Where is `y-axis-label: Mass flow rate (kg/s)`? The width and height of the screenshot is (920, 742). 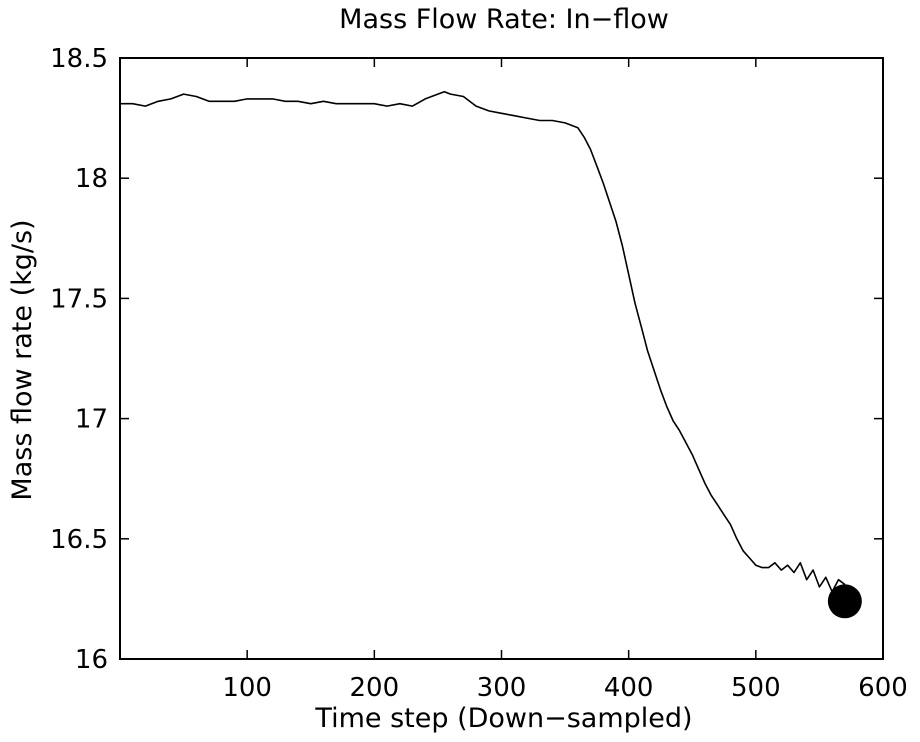 y-axis-label: Mass flow rate (kg/s) is located at coordinates (22, 359).